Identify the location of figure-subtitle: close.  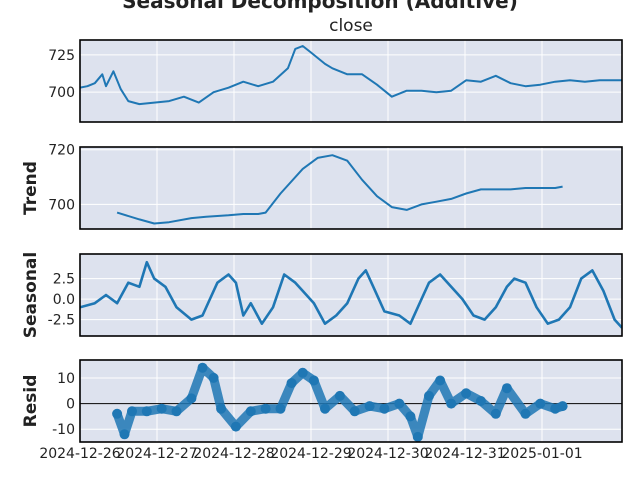
(351, 26).